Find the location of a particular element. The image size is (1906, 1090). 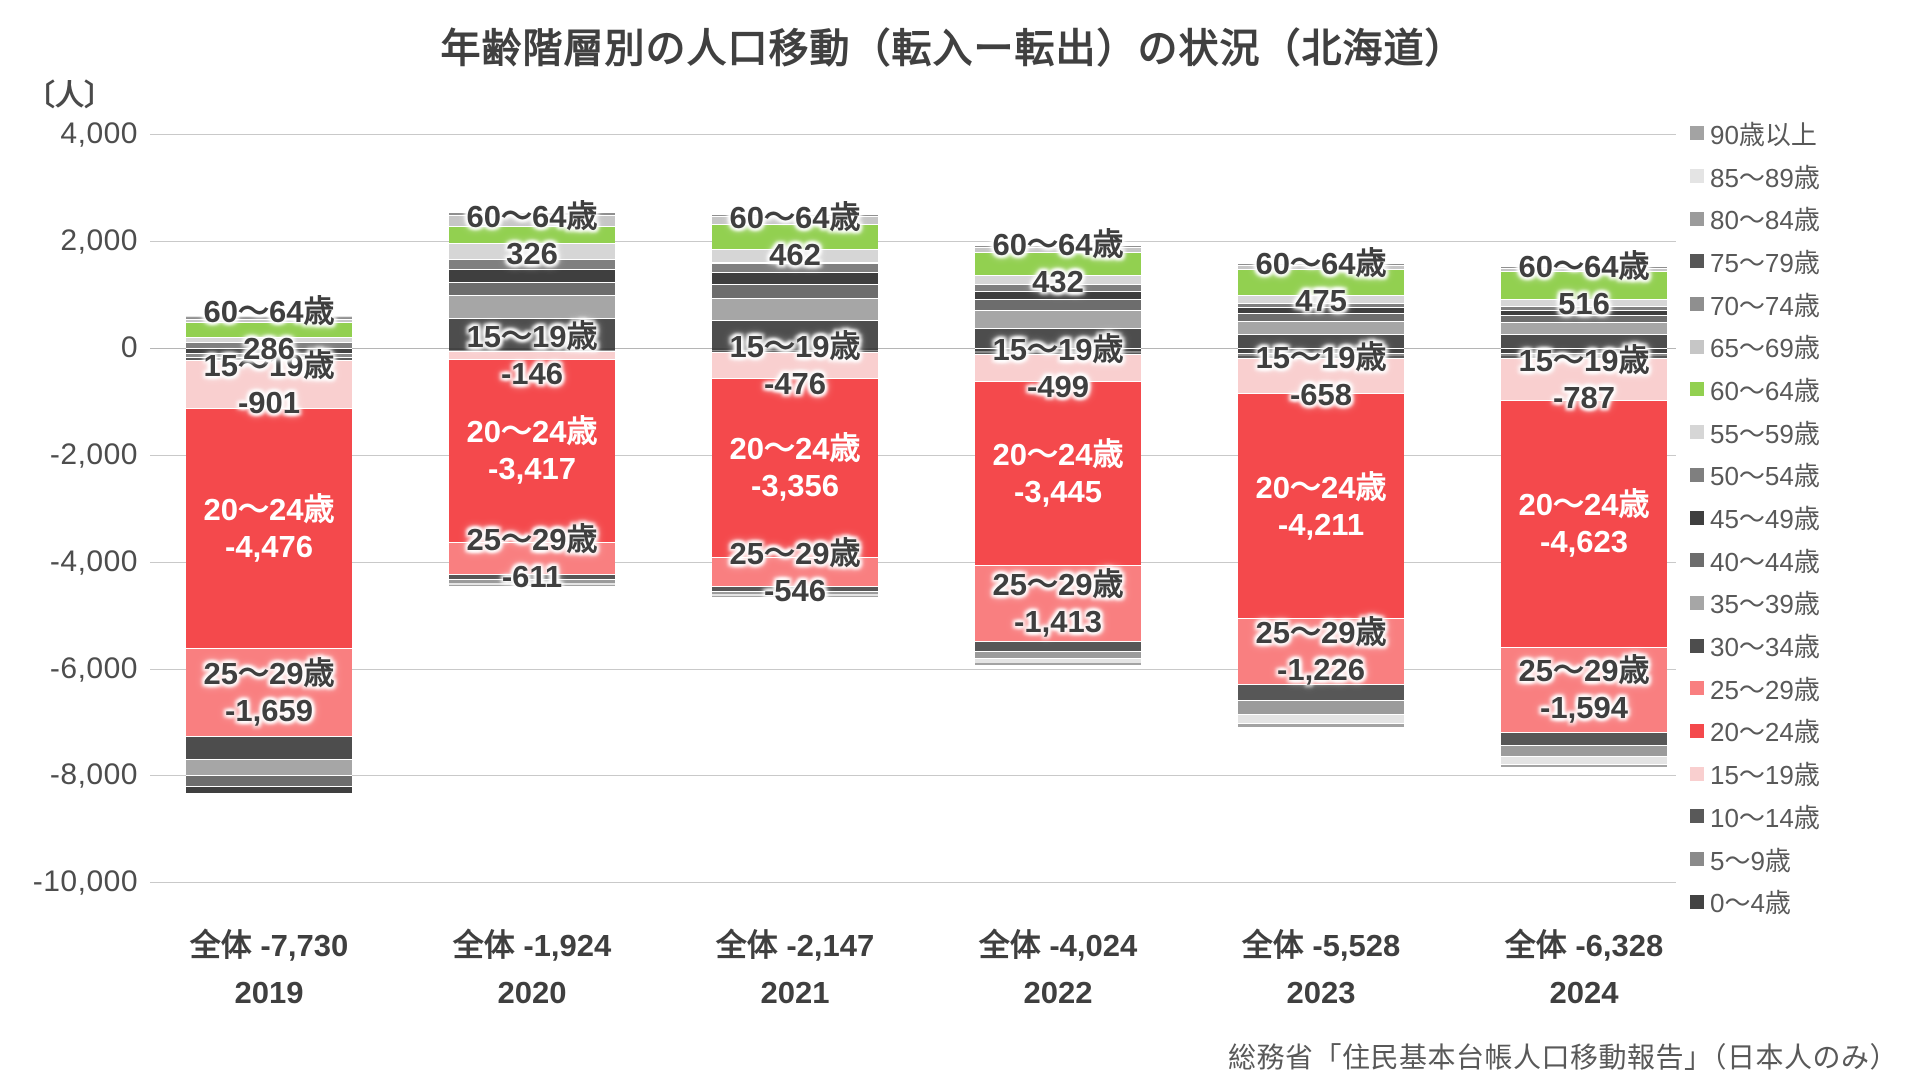

legend-item: 80～84歳 is located at coordinates (1795, 218).